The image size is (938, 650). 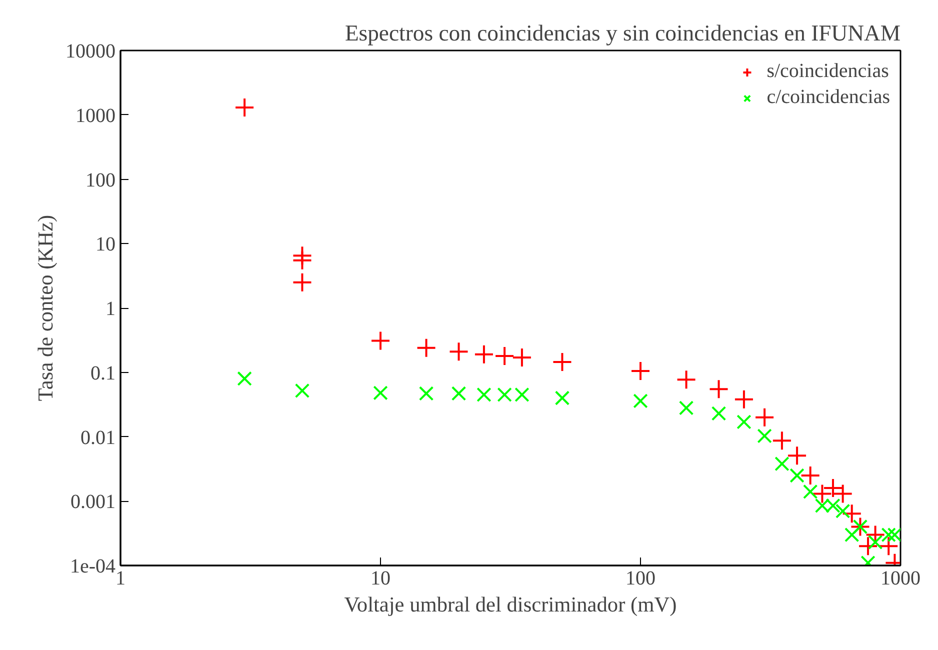 What do you see at coordinates (93, 502) in the screenshot?
I see `y-tick-label: 0.001` at bounding box center [93, 502].